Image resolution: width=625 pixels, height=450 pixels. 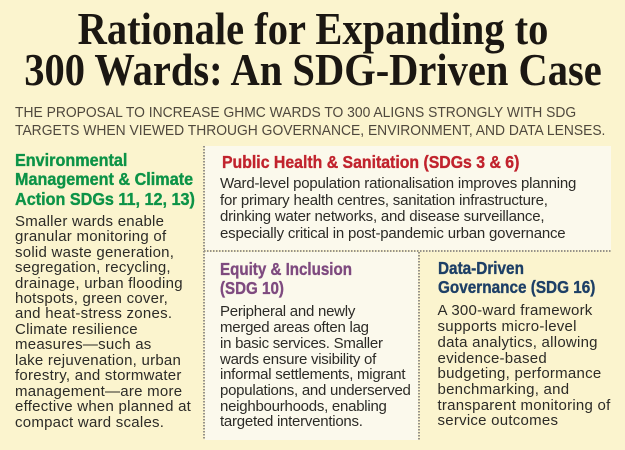 I want to click on public-health-heading: Public Health & Sanitation (SDGs 3 & 6), so click(x=371, y=162).